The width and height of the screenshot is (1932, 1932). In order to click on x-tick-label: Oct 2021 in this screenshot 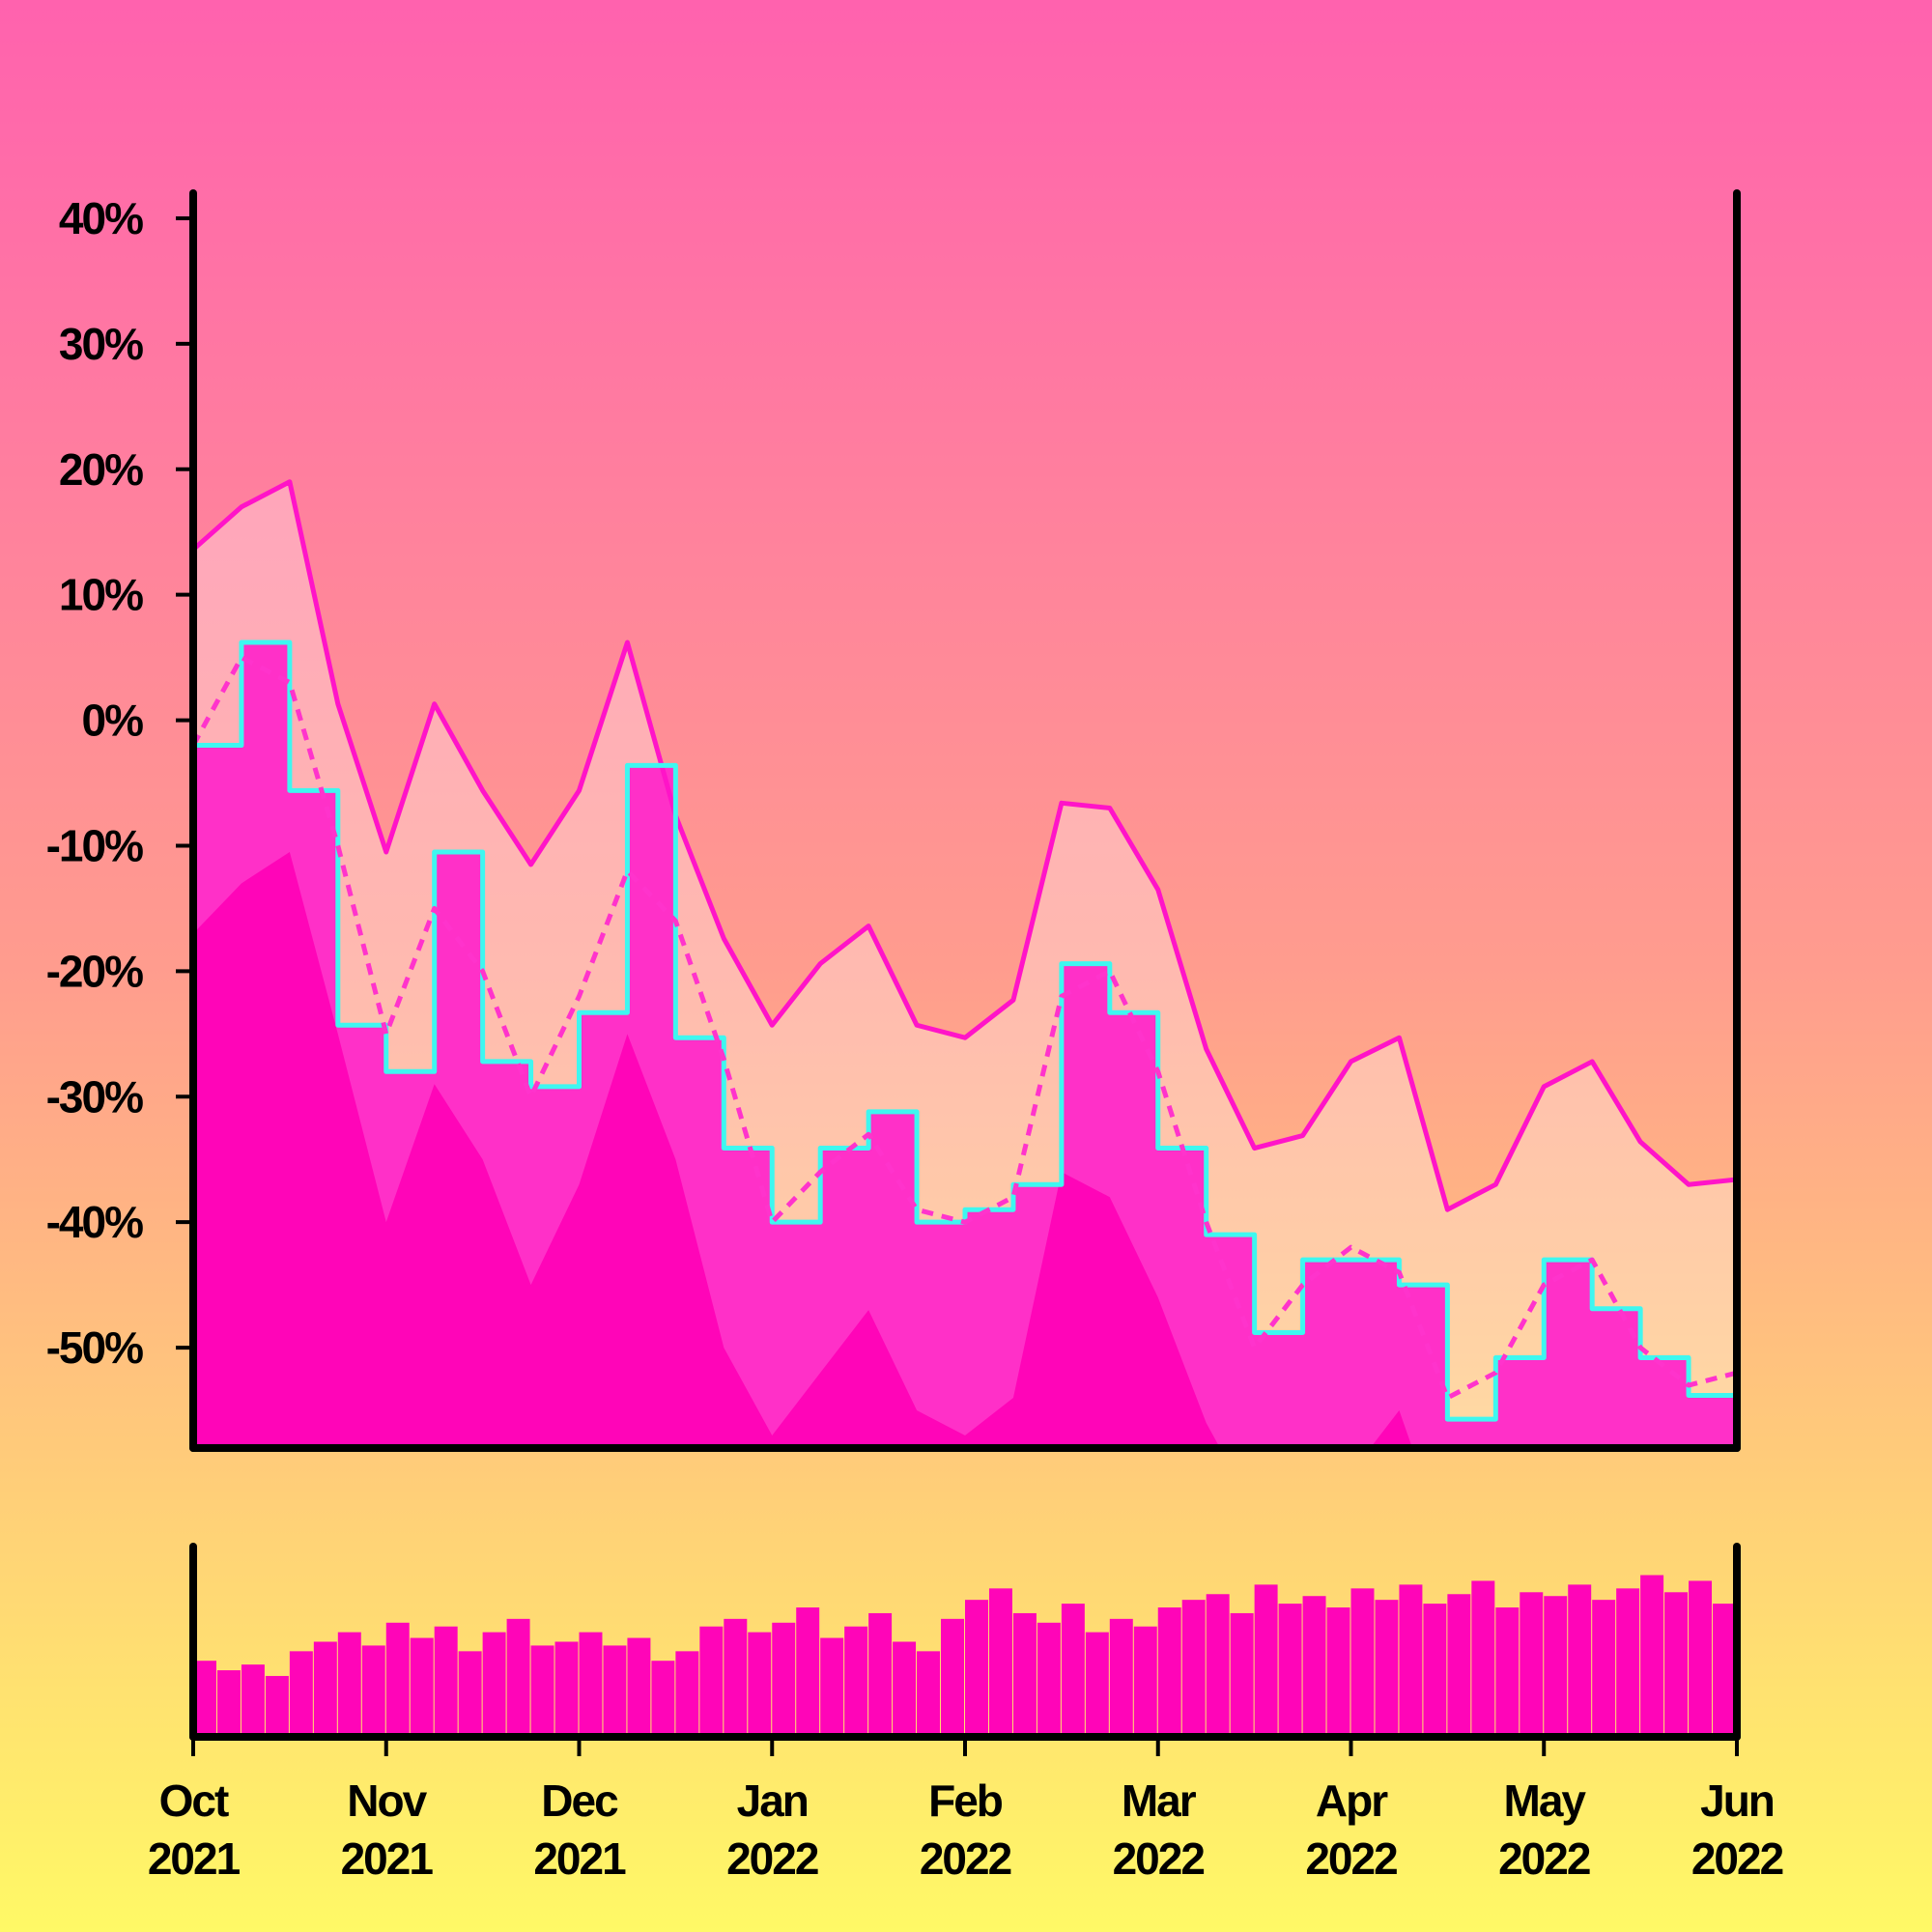, I will do `click(194, 1830)`.